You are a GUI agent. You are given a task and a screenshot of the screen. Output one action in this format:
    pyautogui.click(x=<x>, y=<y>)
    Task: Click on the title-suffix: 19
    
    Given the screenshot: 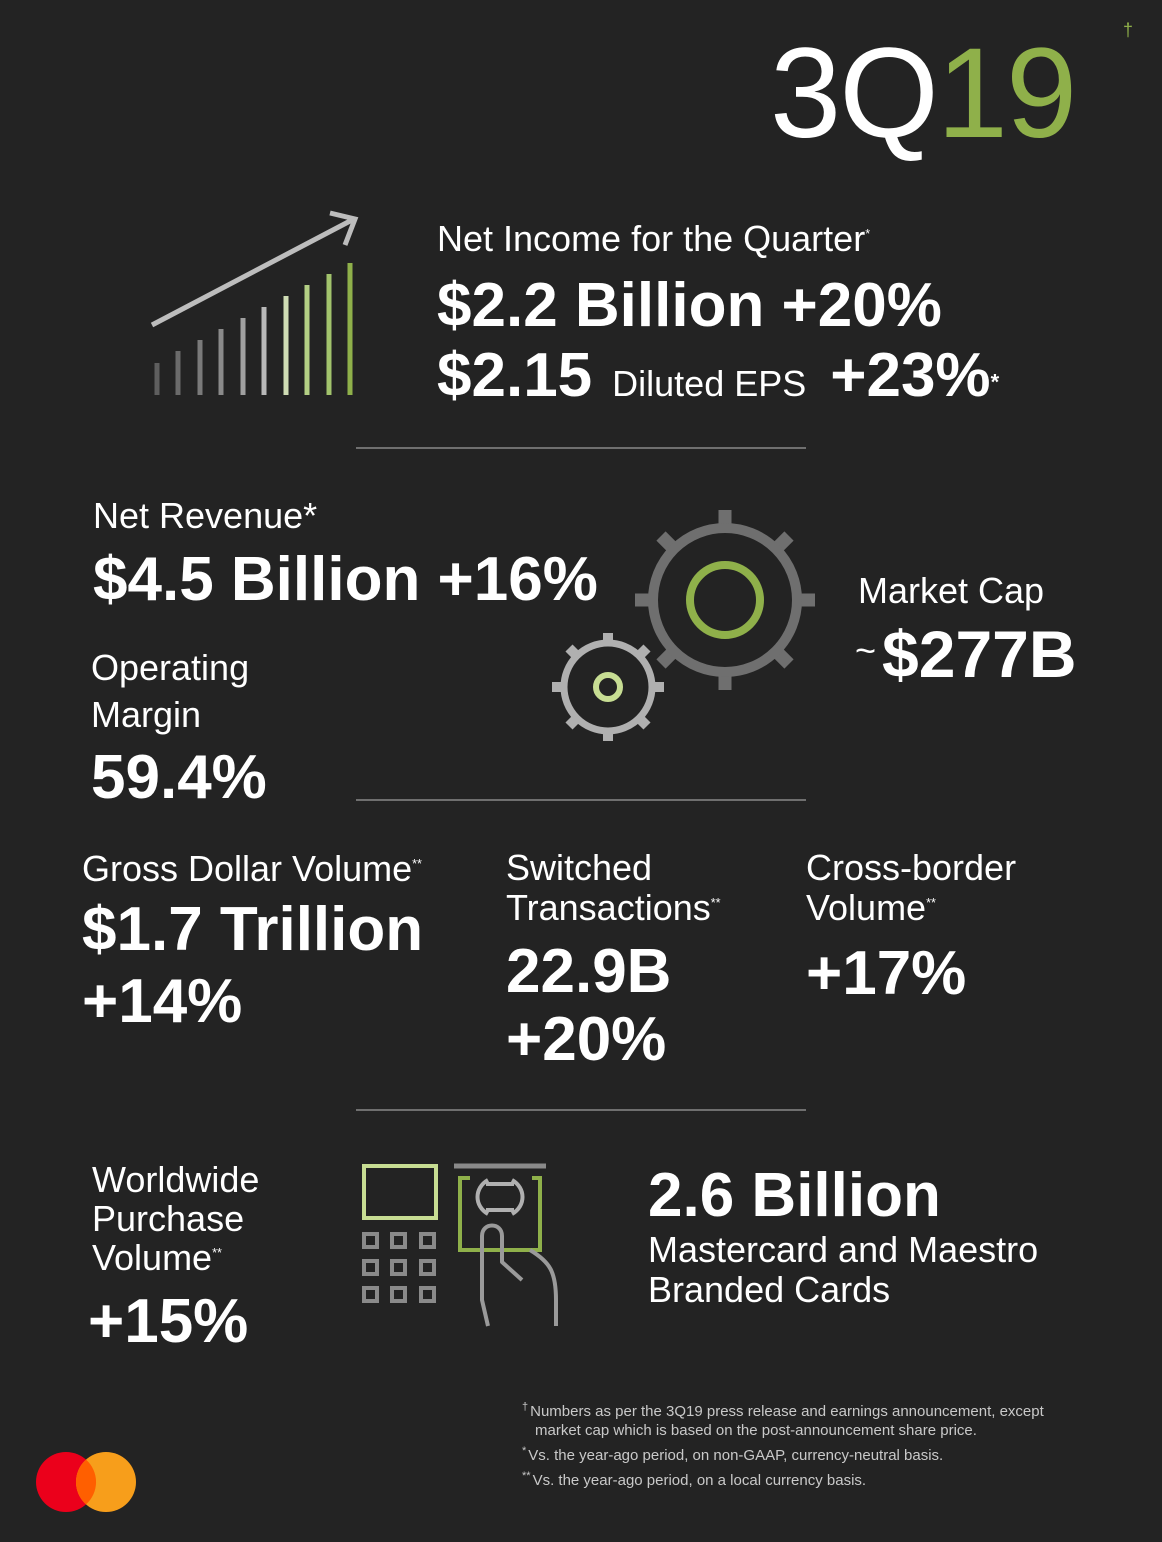 What is the action you would take?
    pyautogui.click(x=1006, y=93)
    